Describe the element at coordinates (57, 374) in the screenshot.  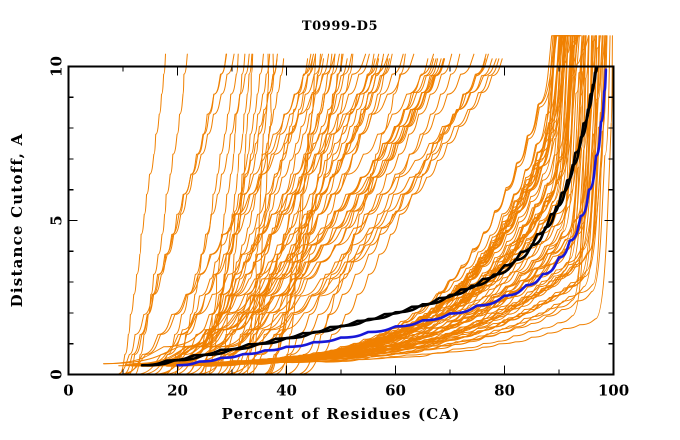
I see `y-tick-label: 0` at that location.